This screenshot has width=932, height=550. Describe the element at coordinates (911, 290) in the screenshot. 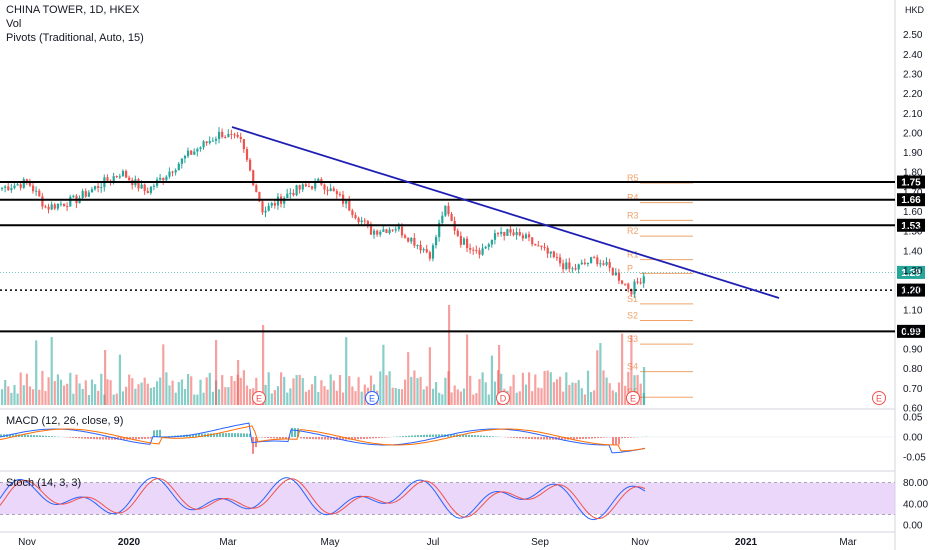

I see `price-level-box` at that location.